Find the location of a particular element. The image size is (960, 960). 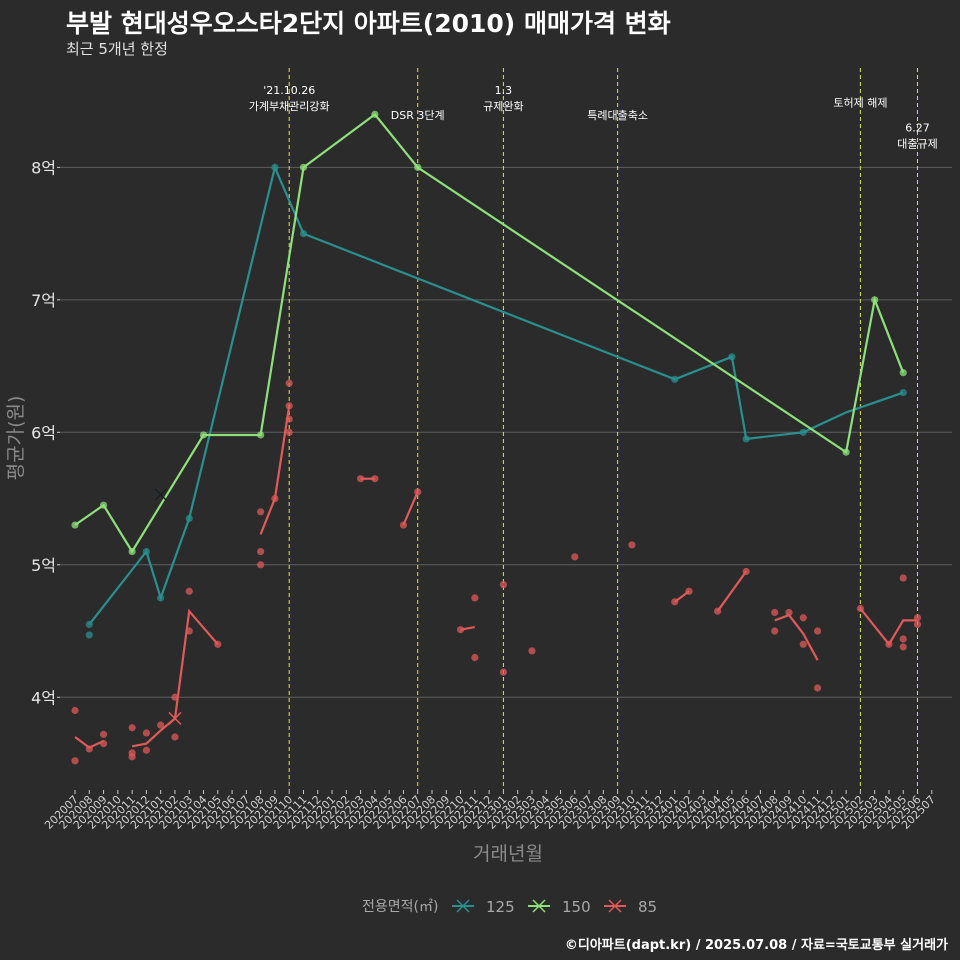

y-axis-label: 평균가(원) is located at coordinates (16, 438).